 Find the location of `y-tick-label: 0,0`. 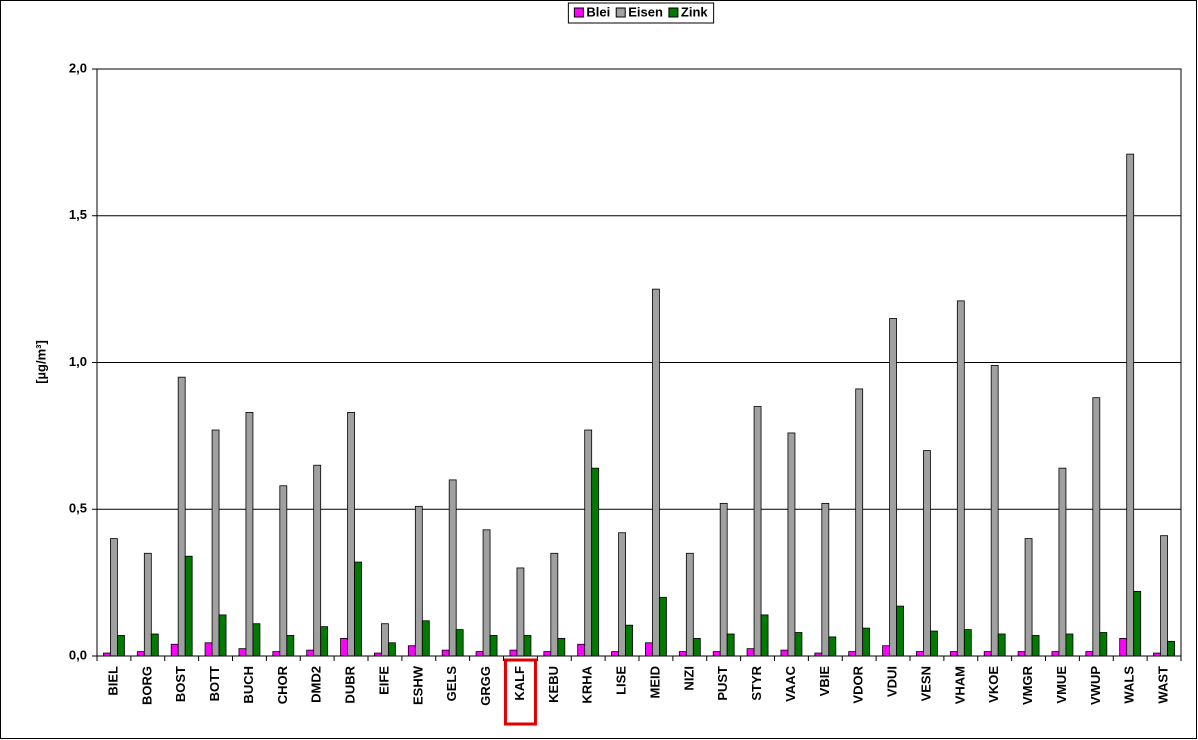

y-tick-label: 0,0 is located at coordinates (78, 654).